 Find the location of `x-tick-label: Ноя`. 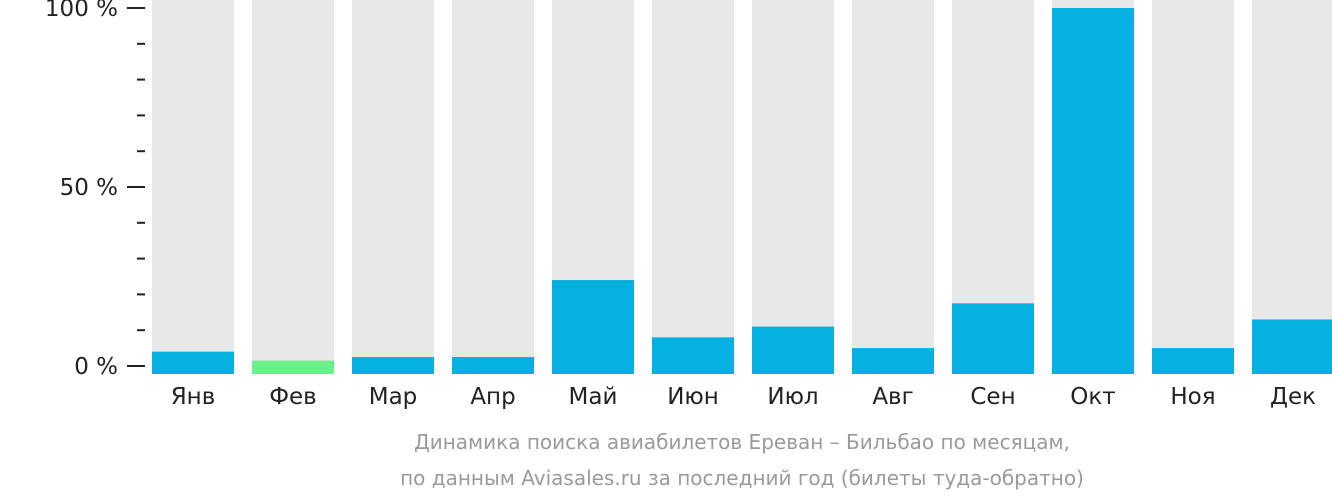

x-tick-label: Ноя is located at coordinates (1192, 397).